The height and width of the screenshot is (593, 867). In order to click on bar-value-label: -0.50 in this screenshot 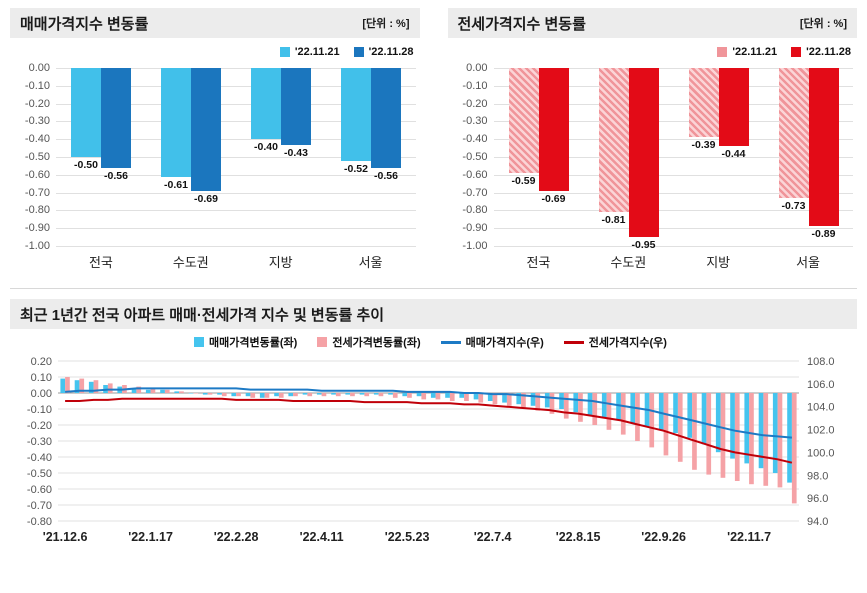, I will do `click(86, 165)`.